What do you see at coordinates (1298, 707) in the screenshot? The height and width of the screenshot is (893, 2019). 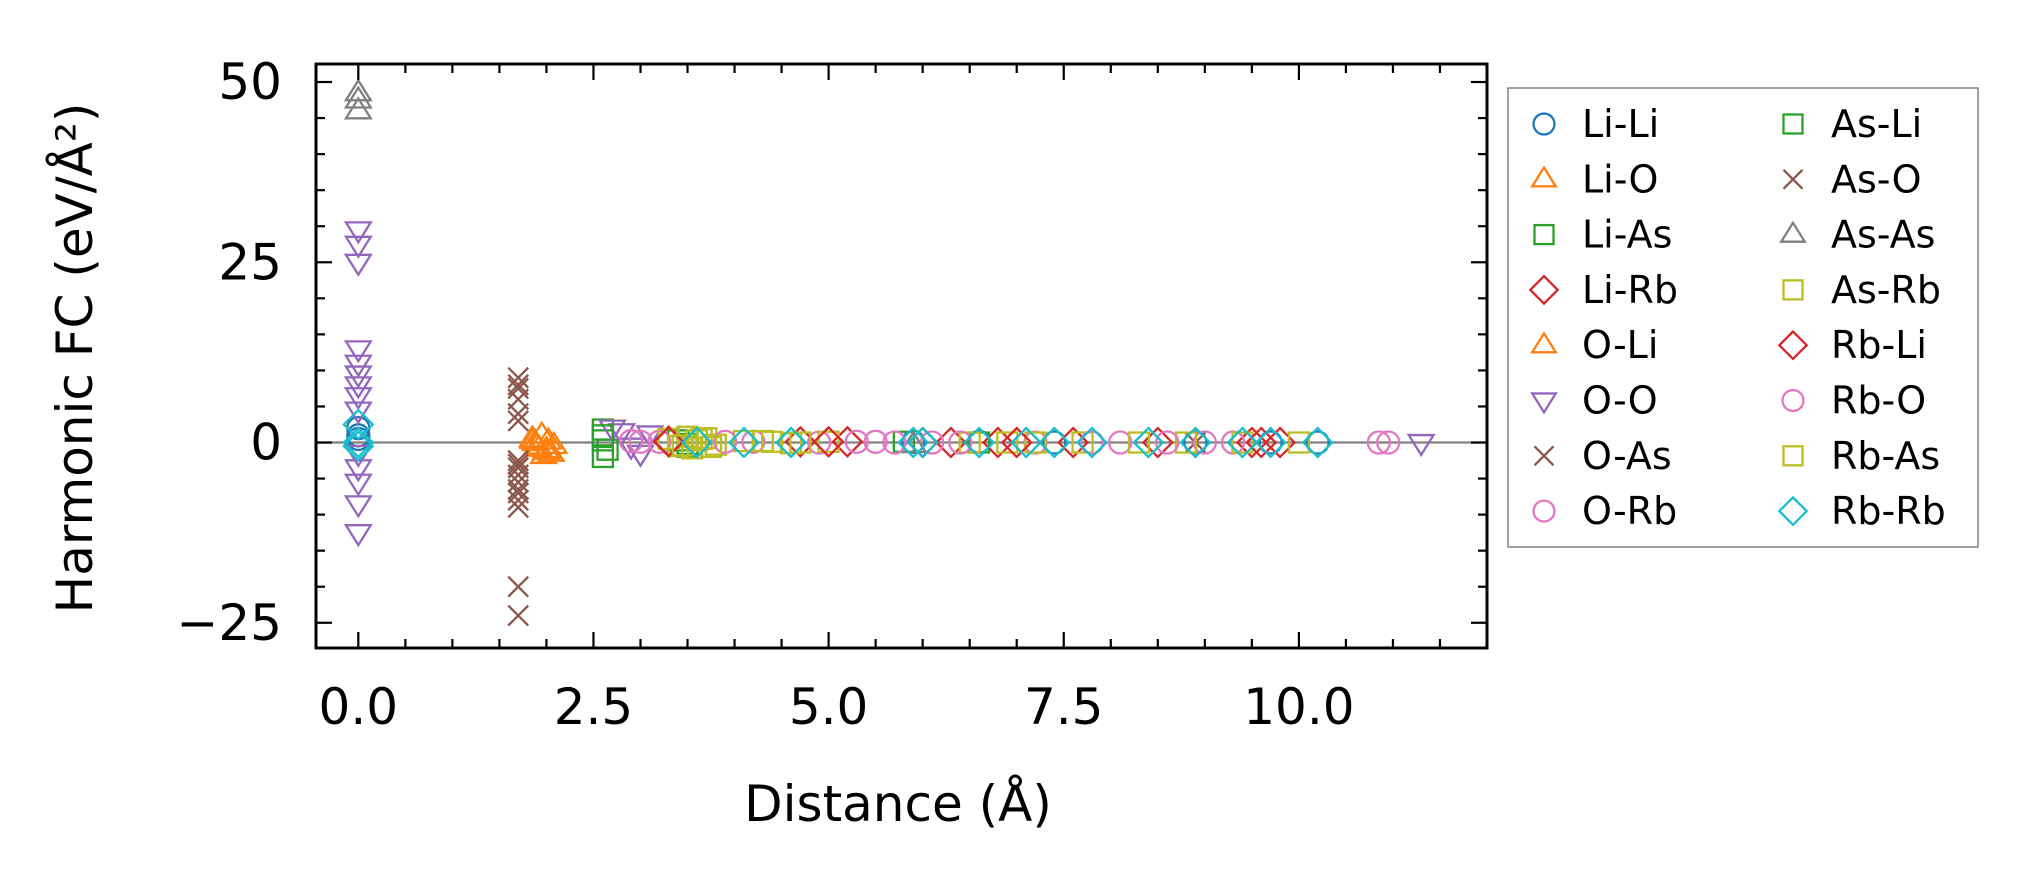 I see `x-tick-label: 10.0` at bounding box center [1298, 707].